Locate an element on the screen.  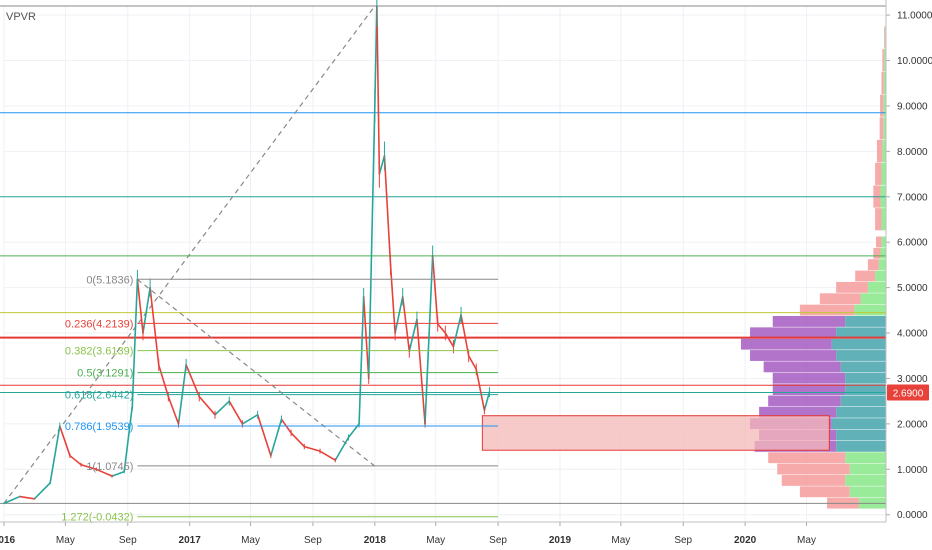
x-tick-label: 2017 is located at coordinates (190, 540).